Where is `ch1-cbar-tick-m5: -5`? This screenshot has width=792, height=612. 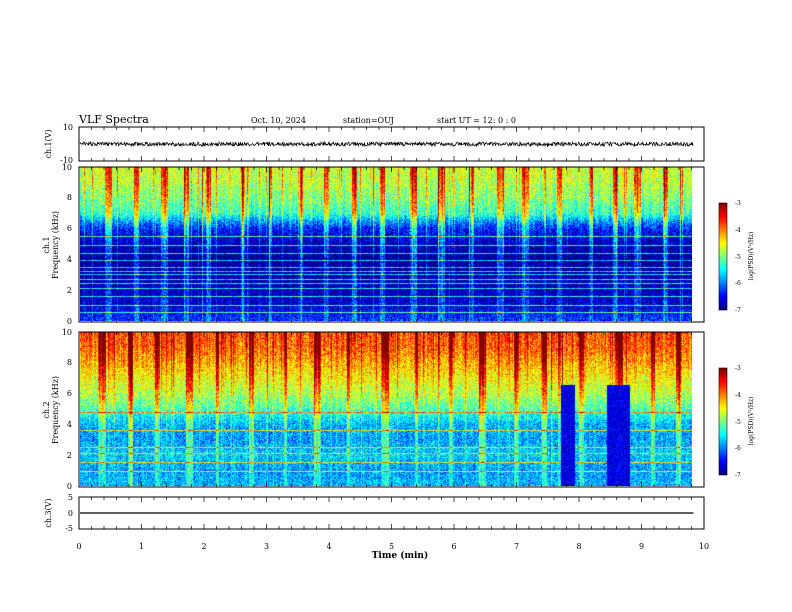
ch1-cbar-tick-m5: -5 is located at coordinates (738, 257).